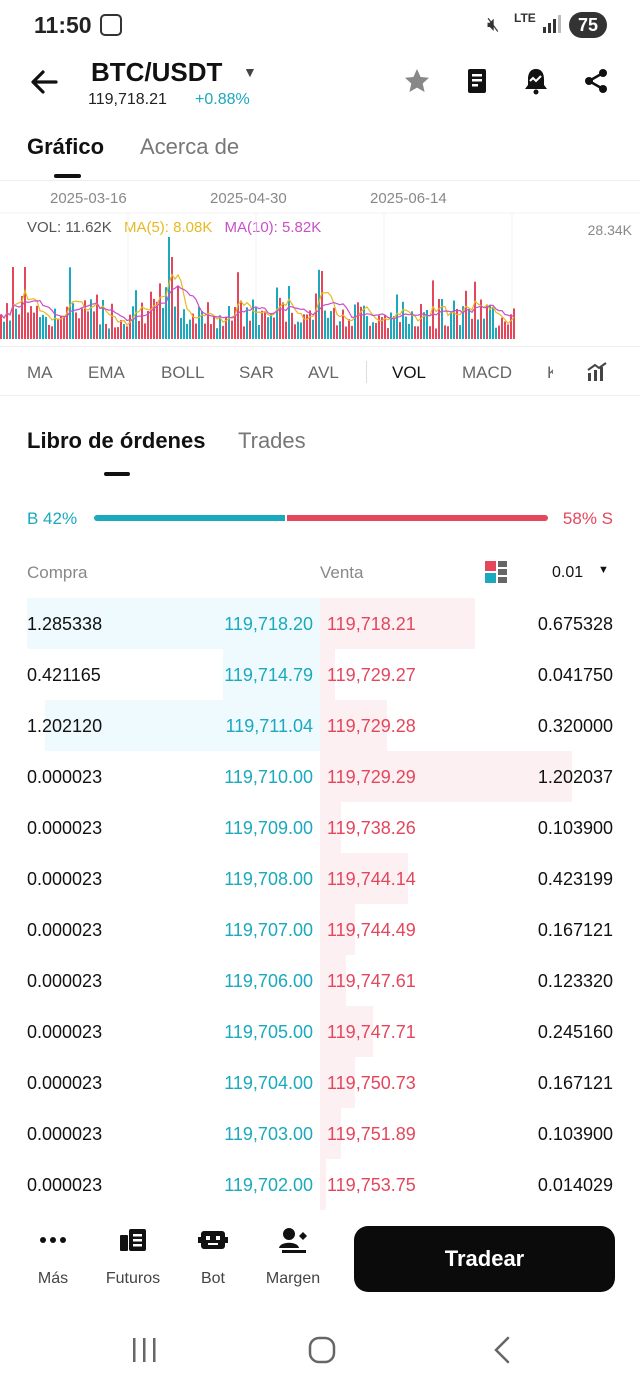 The height and width of the screenshot is (1387, 640). Describe the element at coordinates (323, 372) in the screenshot. I see `indicator-avl: AVL` at that location.